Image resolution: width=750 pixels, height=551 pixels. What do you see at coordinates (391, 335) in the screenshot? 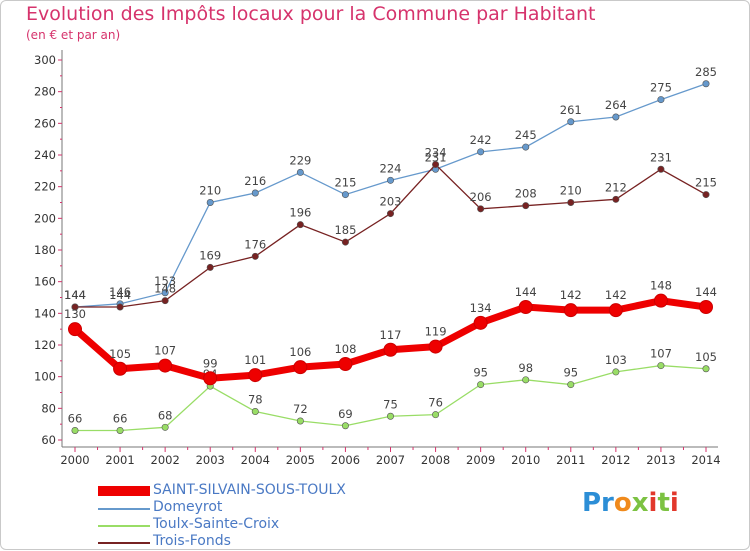
I see `data-label-saint-silvain-sous-toulx: 117` at bounding box center [391, 335].